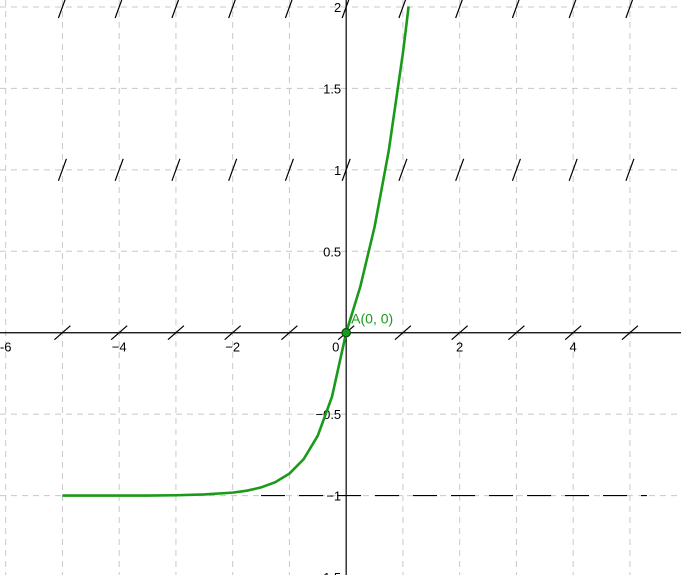 This screenshot has width=681, height=575. What do you see at coordinates (335, 347) in the screenshot?
I see `x-tick-label: 0` at bounding box center [335, 347].